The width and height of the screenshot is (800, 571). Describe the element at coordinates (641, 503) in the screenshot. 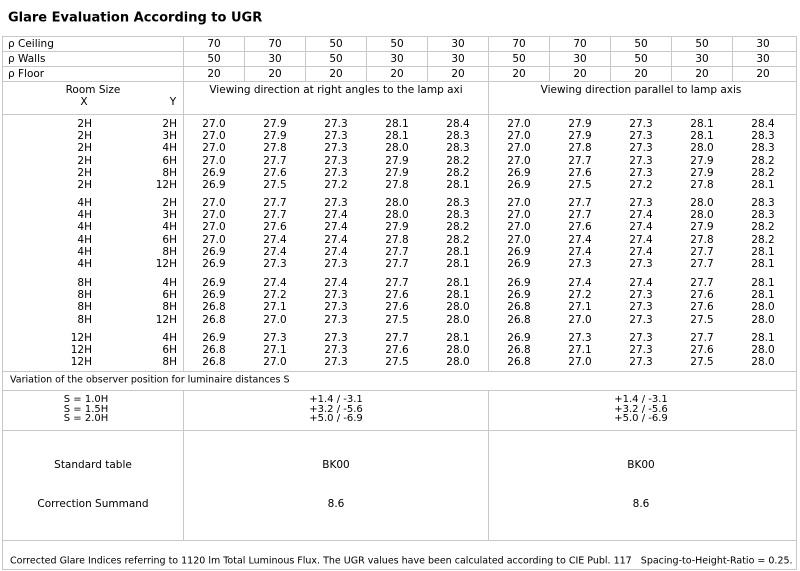

I see `row-value: 8.6` at that location.